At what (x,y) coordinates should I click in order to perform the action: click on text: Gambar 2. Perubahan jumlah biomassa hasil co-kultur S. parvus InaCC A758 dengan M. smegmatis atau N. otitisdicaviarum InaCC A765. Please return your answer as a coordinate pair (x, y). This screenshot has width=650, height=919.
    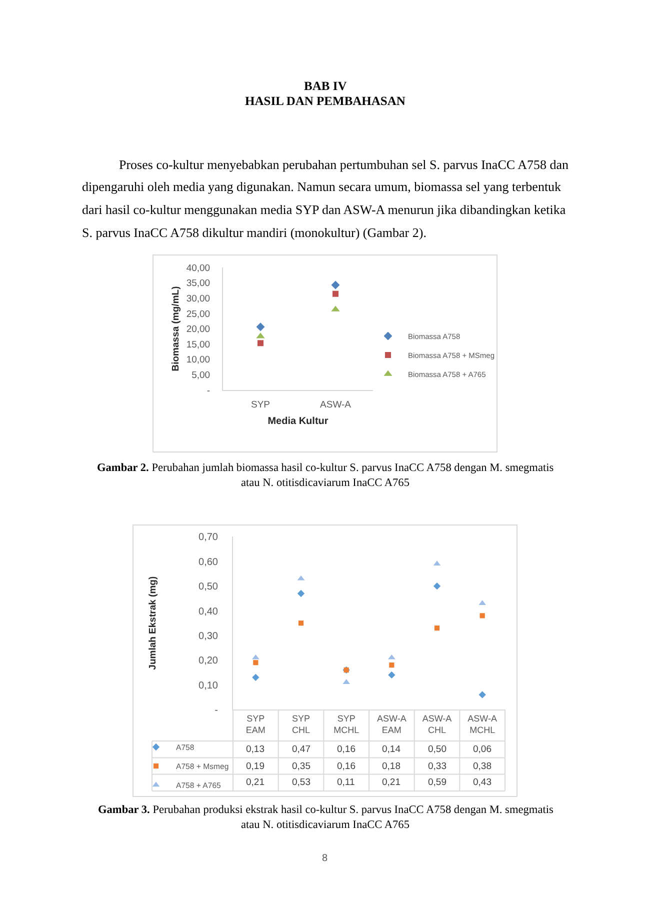
    Looking at the image, I should click on (325, 475).